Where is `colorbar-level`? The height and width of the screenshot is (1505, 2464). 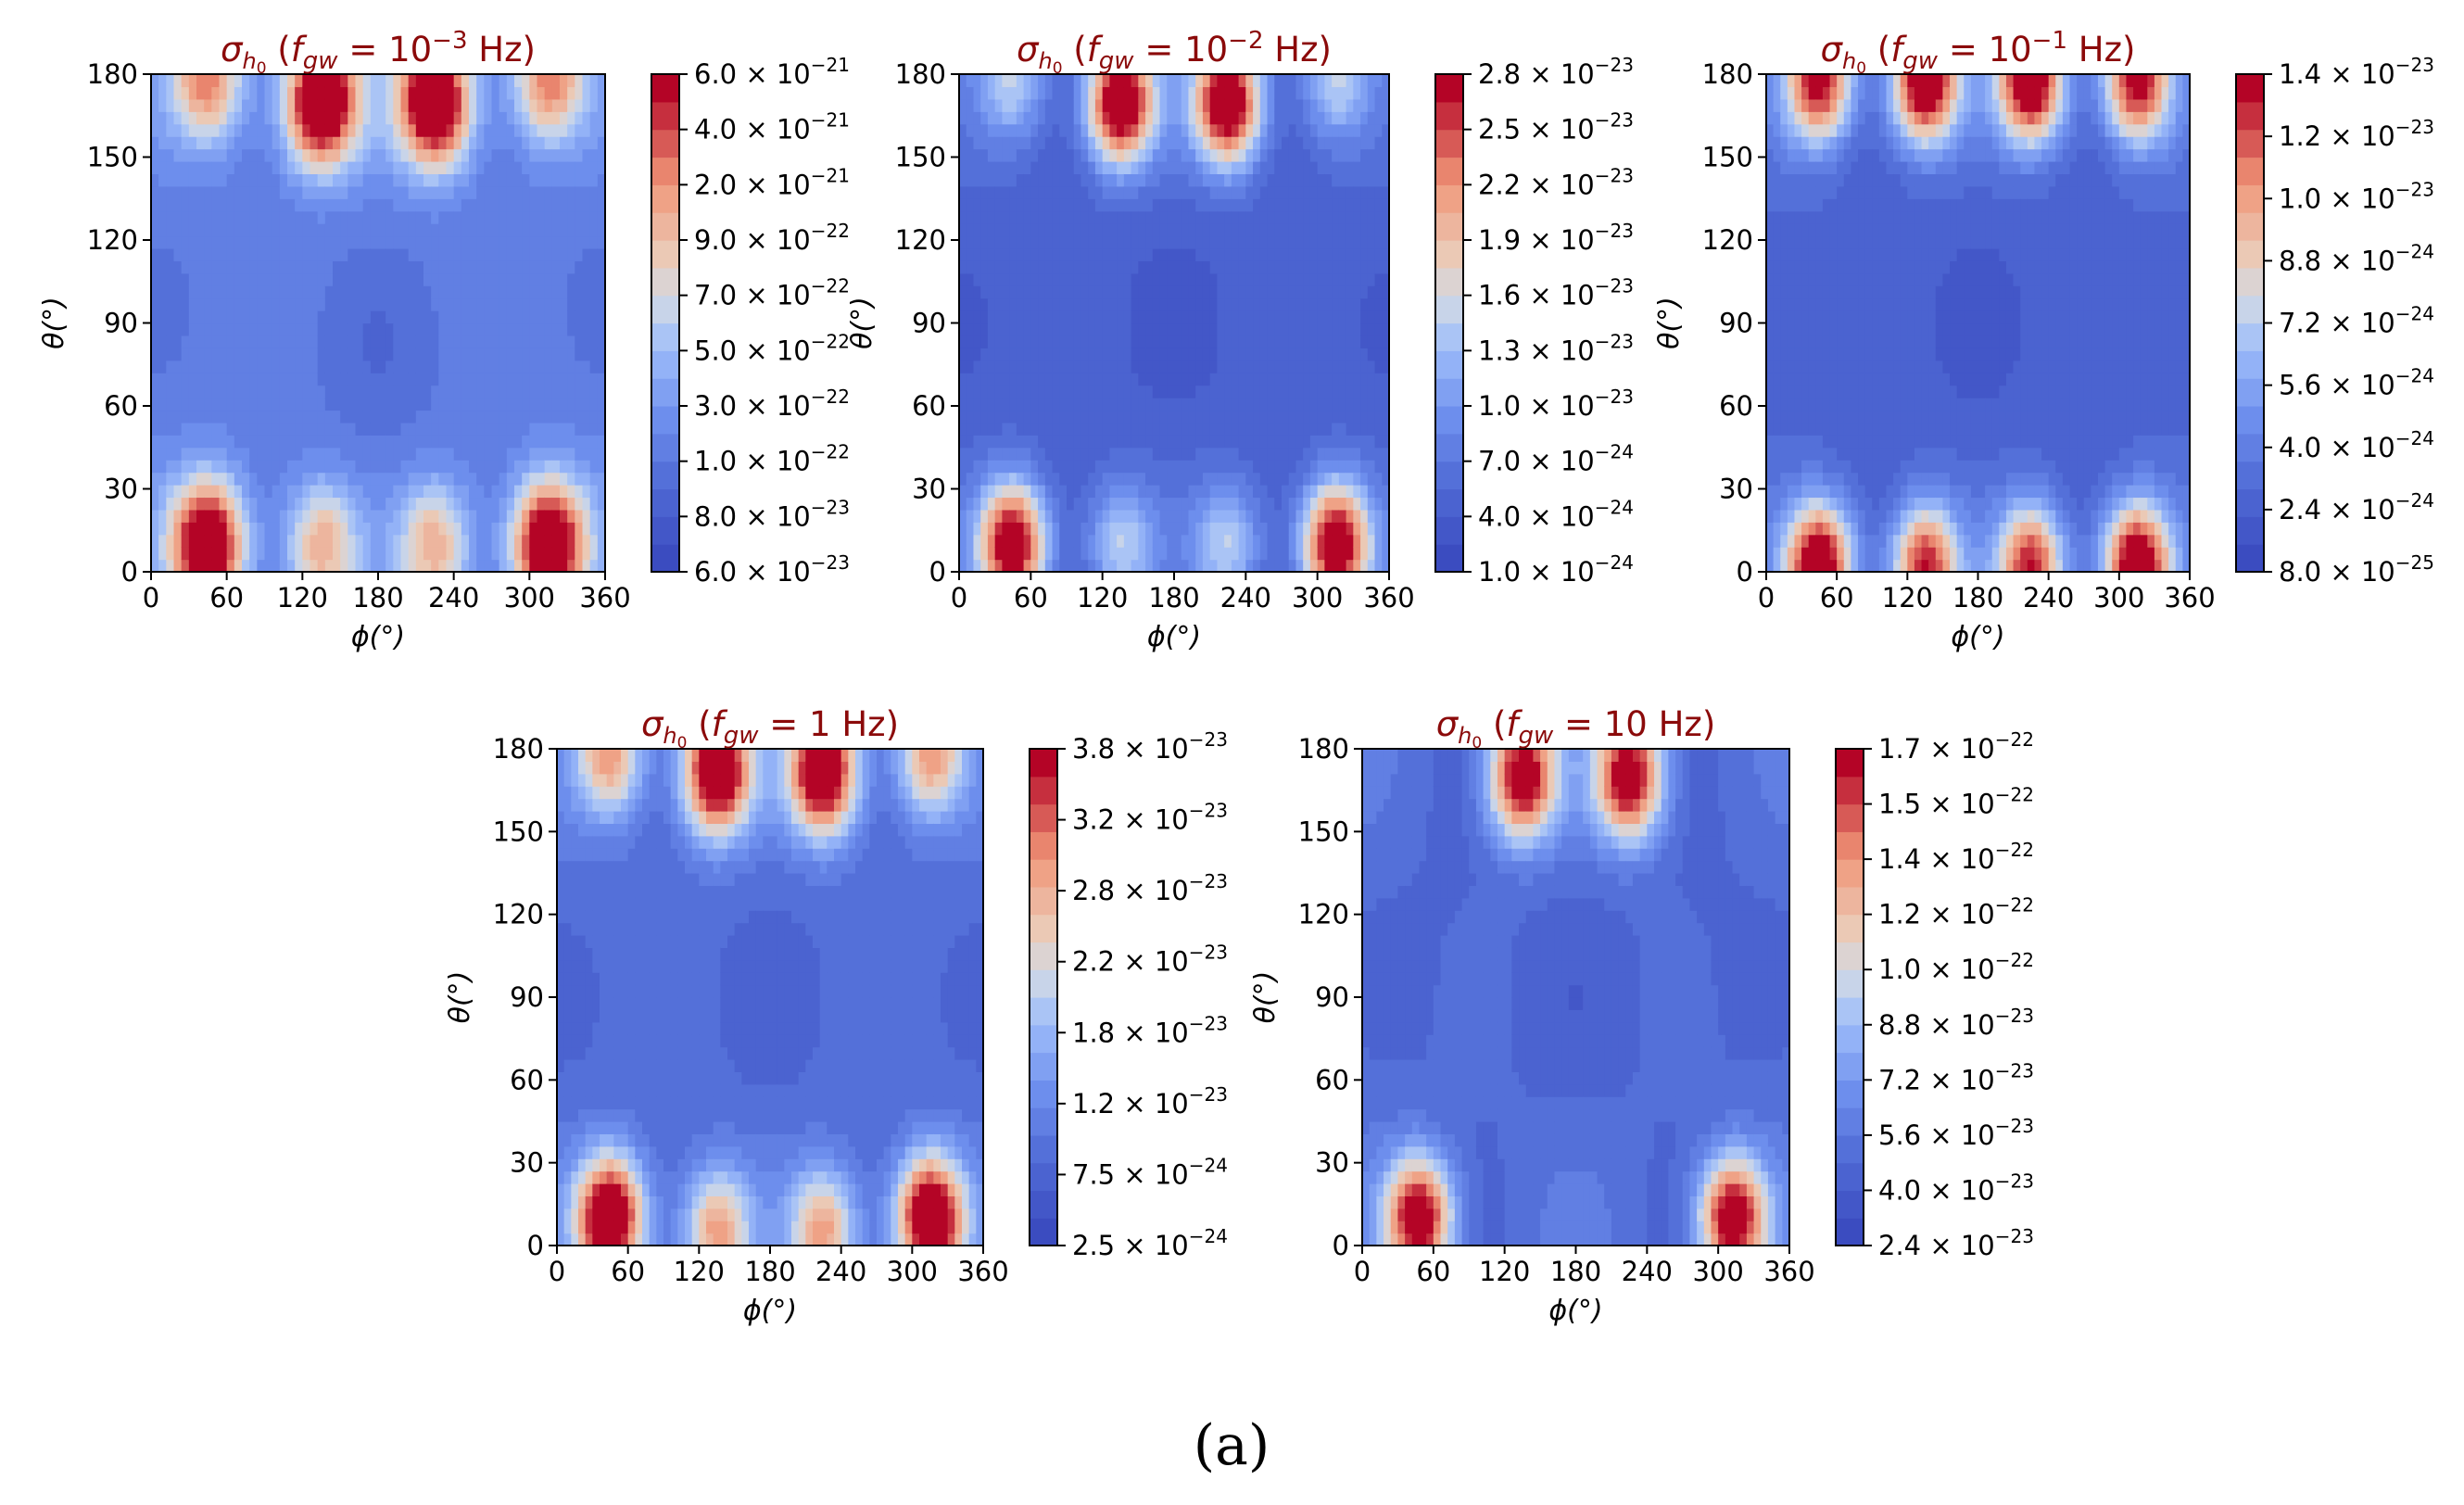
colorbar-level is located at coordinates (665, 392).